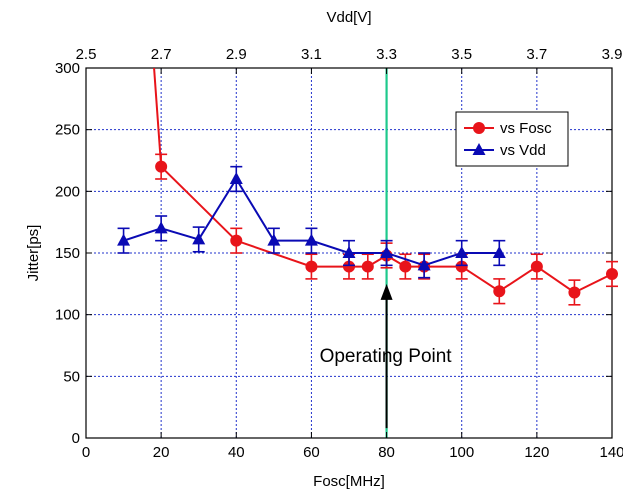 Image resolution: width=623 pixels, height=498 pixels. What do you see at coordinates (236, 54) in the screenshot?
I see `x2-tick-label: 2.9` at bounding box center [236, 54].